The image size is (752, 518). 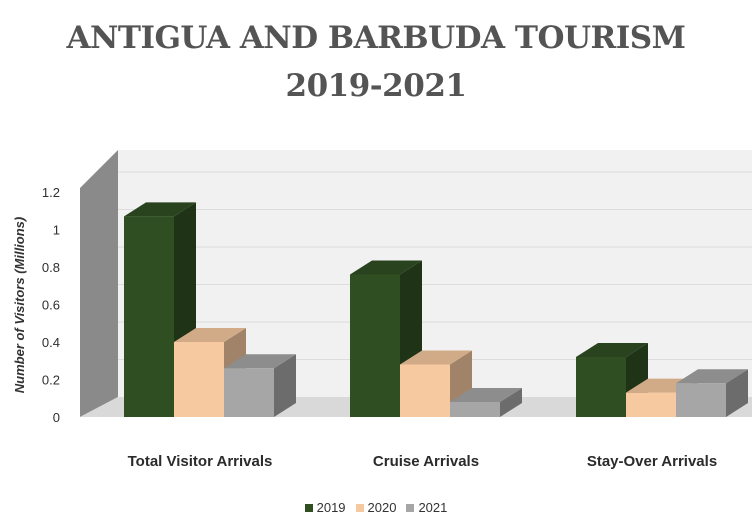 What do you see at coordinates (51, 305) in the screenshot?
I see `y-tick-label: 0.6` at bounding box center [51, 305].